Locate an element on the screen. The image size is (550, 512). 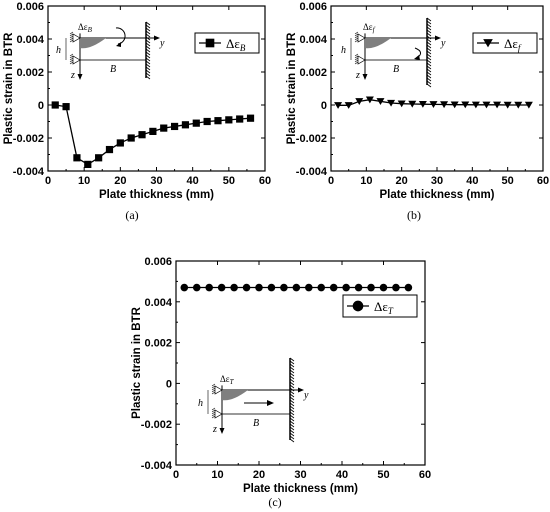
legend-label: ΔεT is located at coordinates (384, 307).